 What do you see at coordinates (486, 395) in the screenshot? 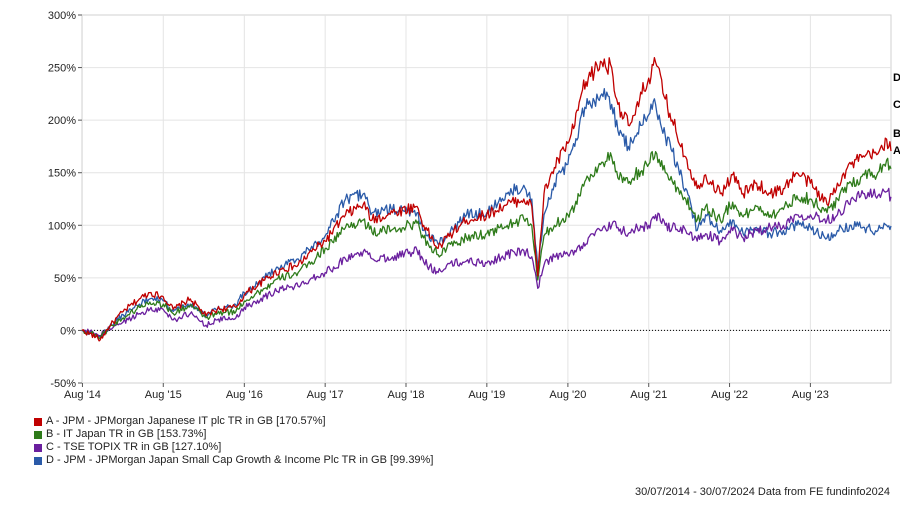
I see `x-tick-label: Aug '19` at bounding box center [486, 395].